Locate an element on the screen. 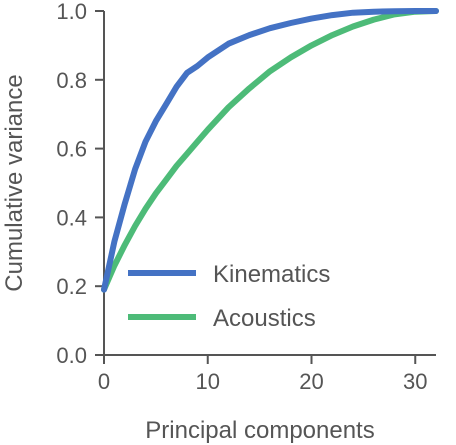  x-tick-label: 10 is located at coordinates (208, 381).